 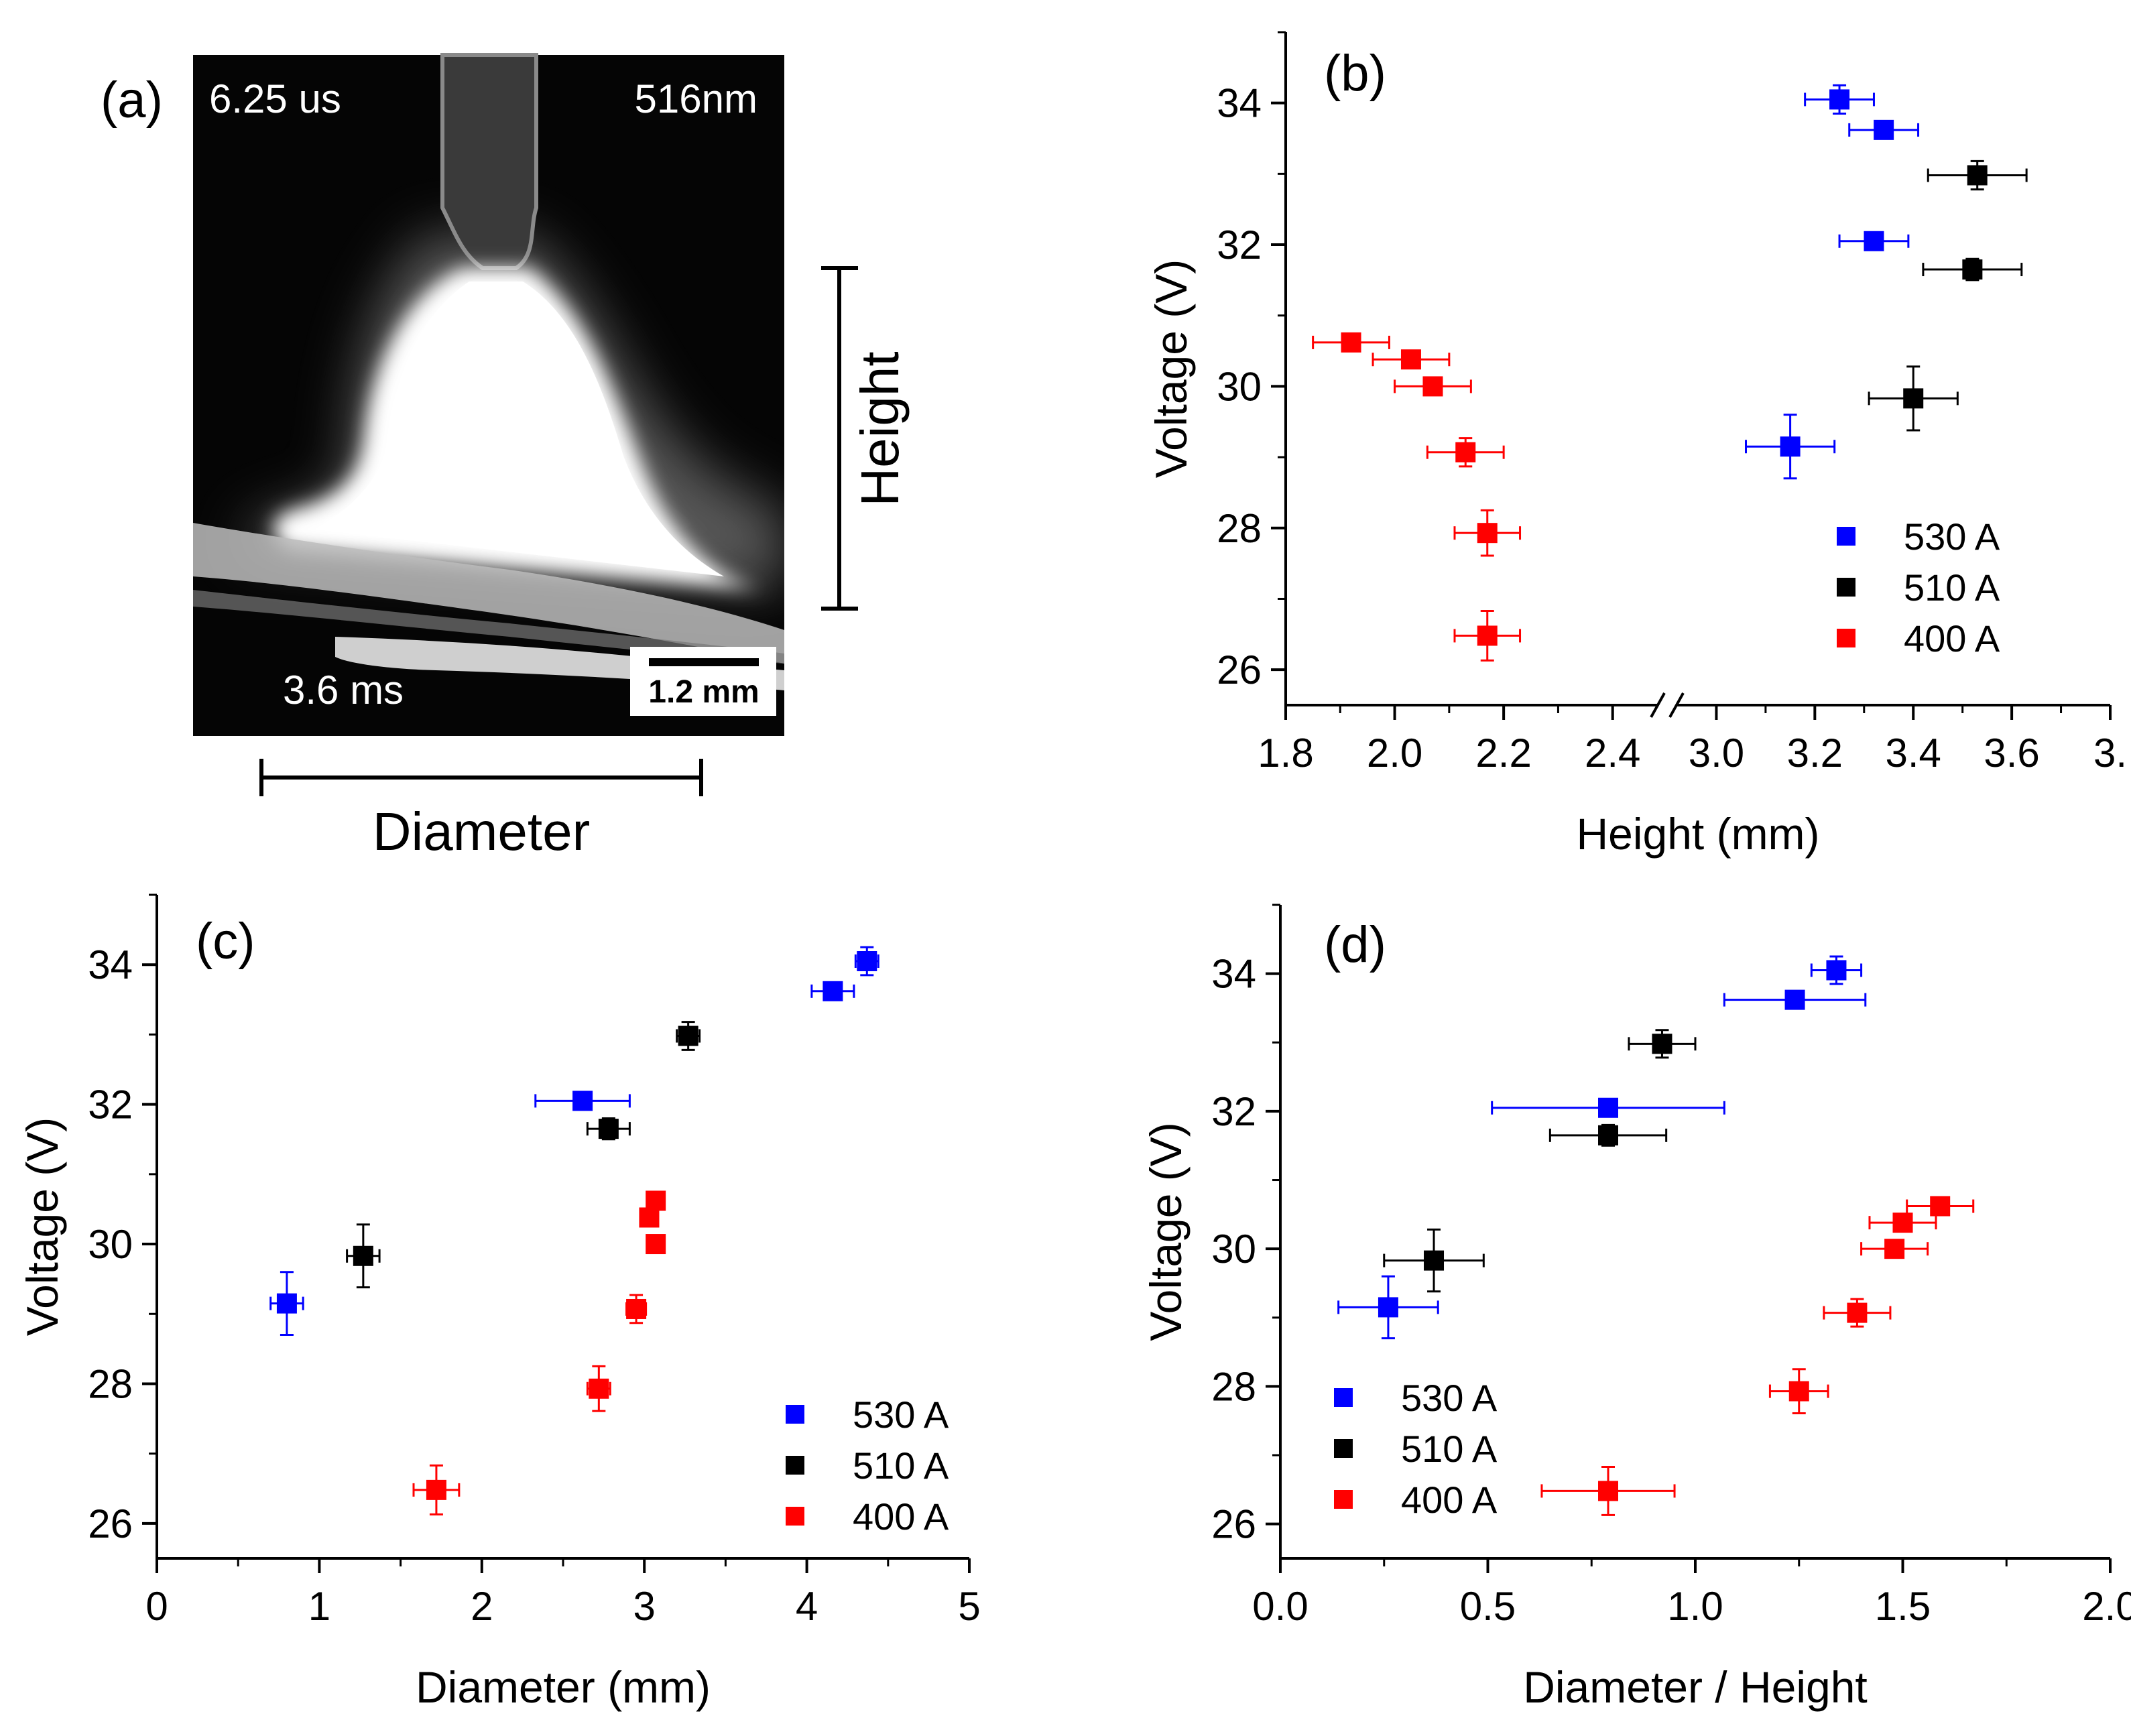 What do you see at coordinates (156, 1607) in the screenshot?
I see `x-tick-label: 0` at bounding box center [156, 1607].